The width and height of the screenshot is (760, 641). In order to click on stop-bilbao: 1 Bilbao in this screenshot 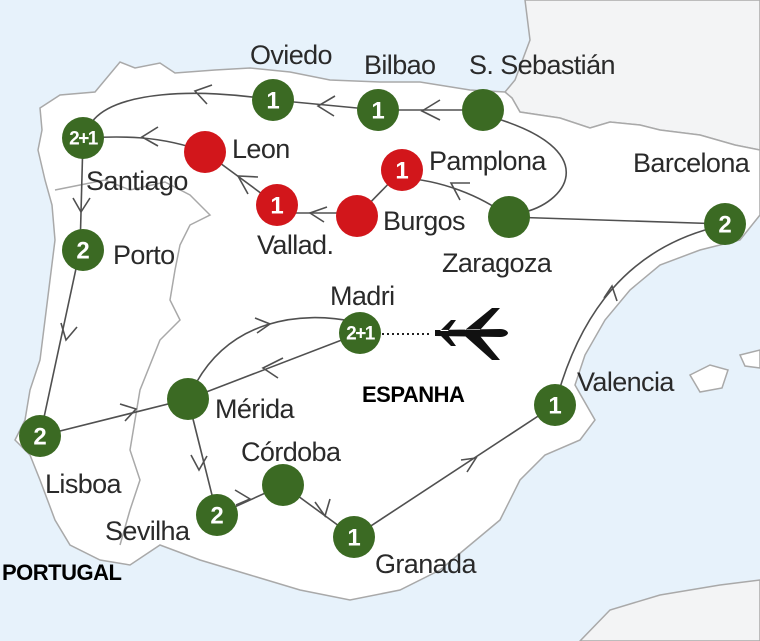, I will do `click(396, 90)`.